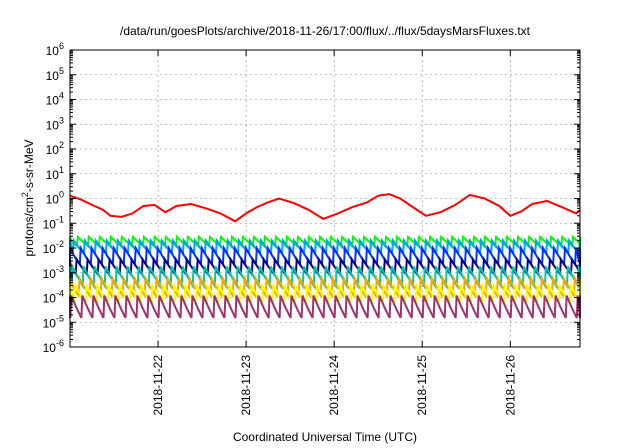 The image size is (640, 448). Describe the element at coordinates (422, 385) in the screenshot. I see `x-tick-label: 2018-11-25` at that location.